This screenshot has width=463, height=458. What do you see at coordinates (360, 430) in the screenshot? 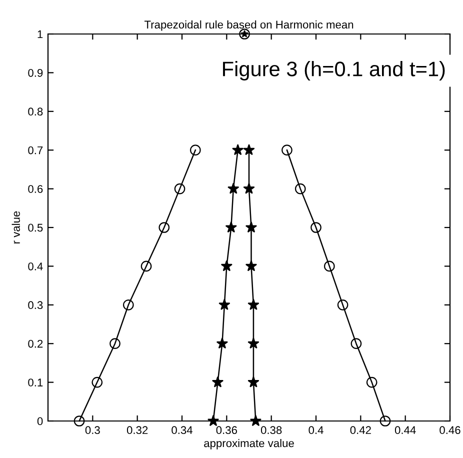
I see `x-tick-label: 0.42` at bounding box center [360, 430].